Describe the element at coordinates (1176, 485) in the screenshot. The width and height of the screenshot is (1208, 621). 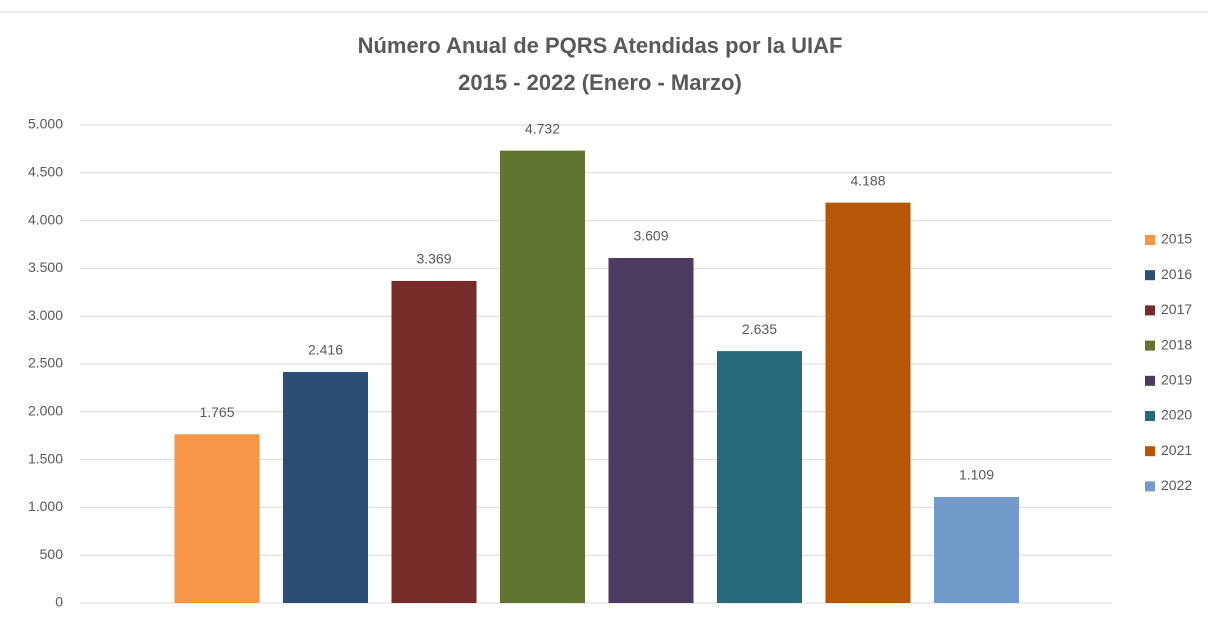
I see `legend-label: 2022` at that location.